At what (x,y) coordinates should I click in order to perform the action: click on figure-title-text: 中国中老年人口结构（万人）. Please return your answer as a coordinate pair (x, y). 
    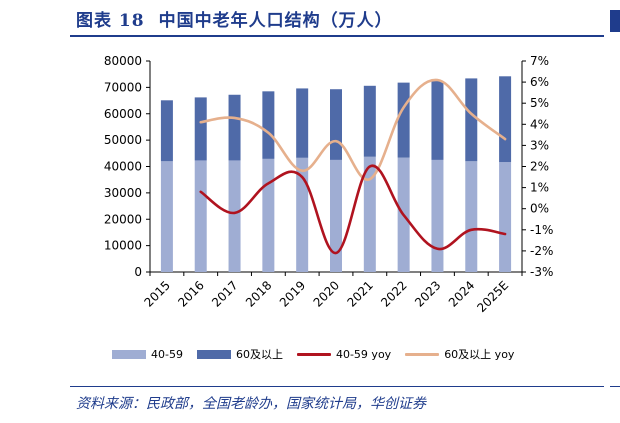
    Looking at the image, I should click on (275, 21).